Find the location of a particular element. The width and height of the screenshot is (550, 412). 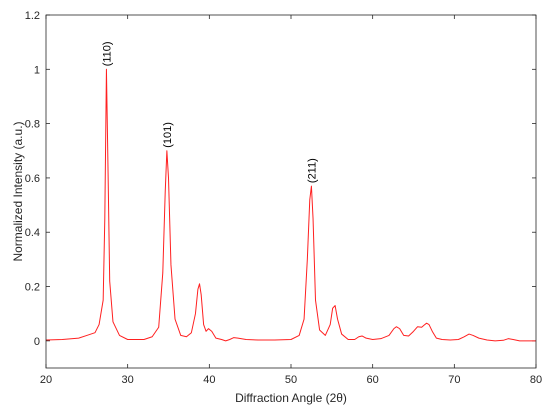

peak-label: (110) is located at coordinates (107, 53).